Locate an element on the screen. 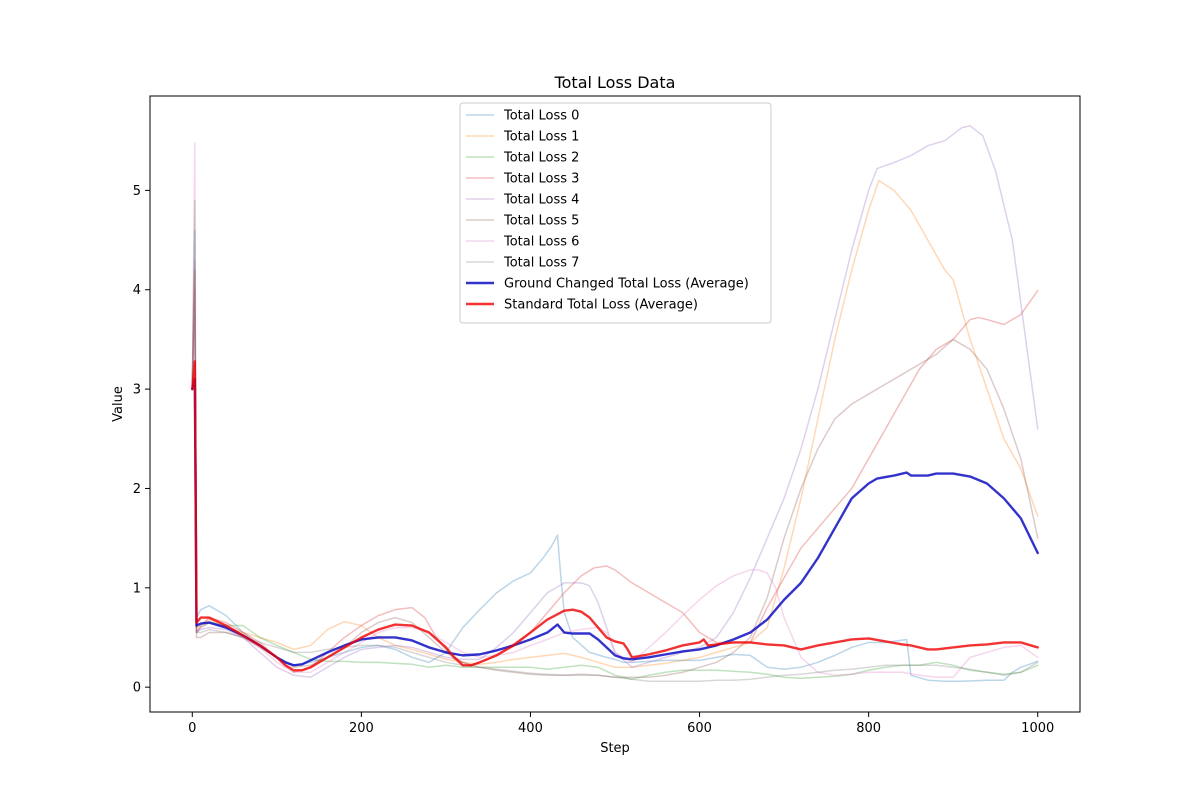  legend-box is located at coordinates (615, 213).